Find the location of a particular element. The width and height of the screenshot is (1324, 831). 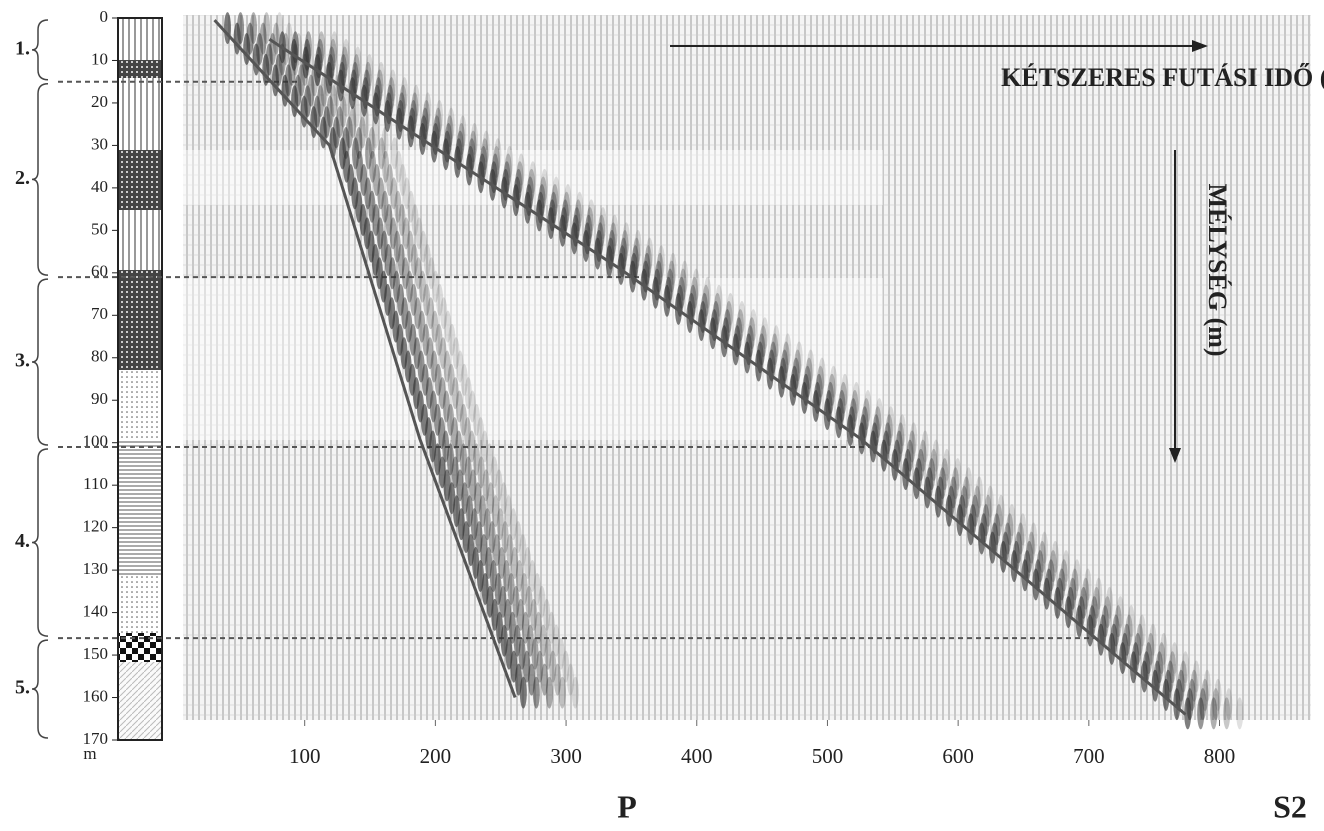

x-tick-label: 200 is located at coordinates (436, 756).